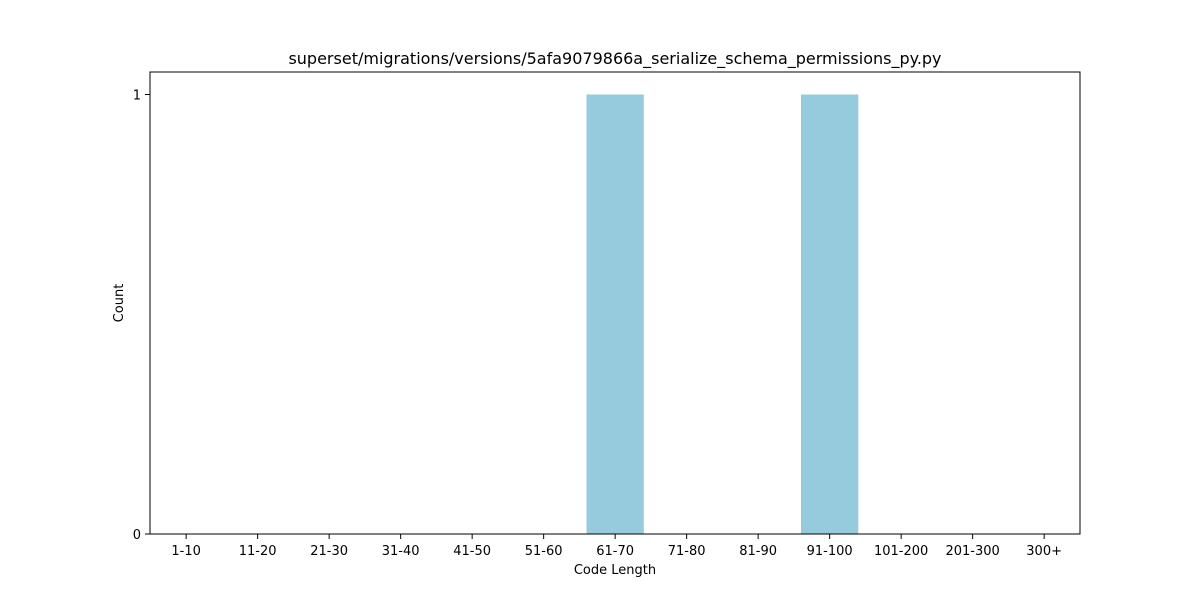 This screenshot has width=1200, height=600. Describe the element at coordinates (329, 551) in the screenshot. I see `x-tick-label: 21-30` at that location.